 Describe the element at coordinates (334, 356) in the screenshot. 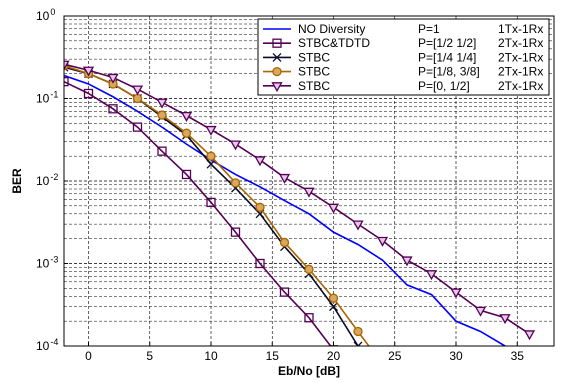

I see `x-tick-label: 20` at that location.